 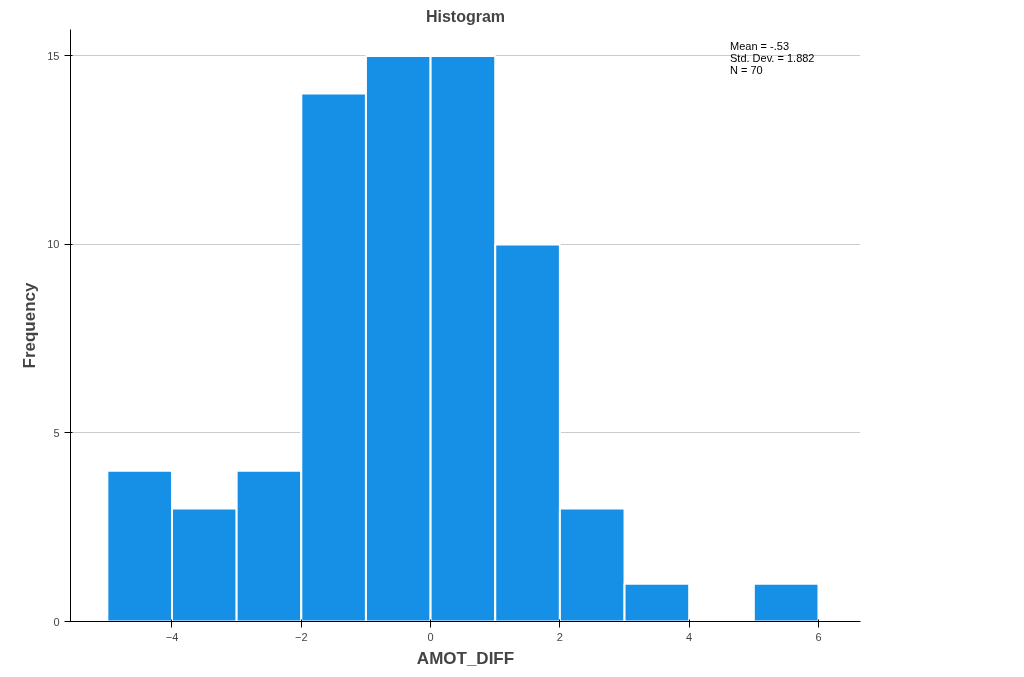 What do you see at coordinates (689, 636) in the screenshot?
I see `x-tick-label: 4` at bounding box center [689, 636].